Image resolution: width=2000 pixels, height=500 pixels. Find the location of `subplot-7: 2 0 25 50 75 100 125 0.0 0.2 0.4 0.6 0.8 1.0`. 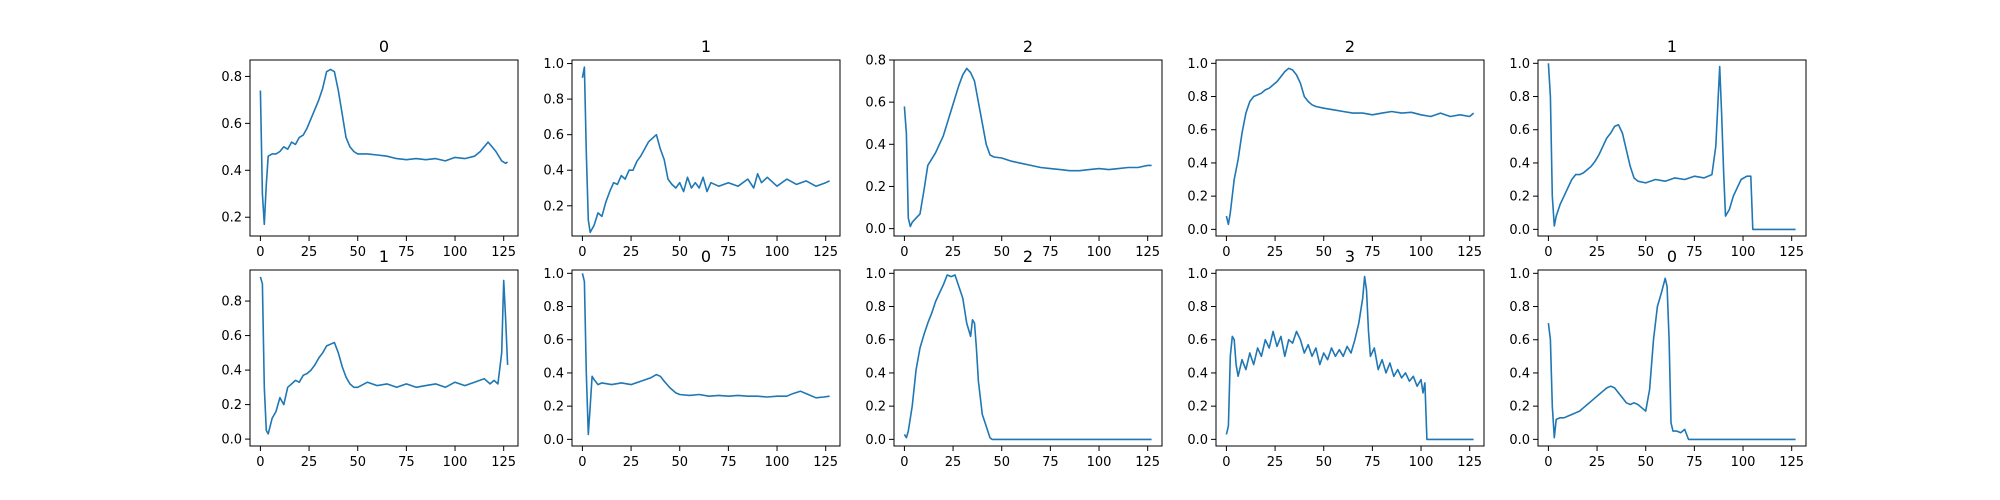

subplot-7: 2 0 25 50 75 100 125 0.0 0.2 0.4 0.6 0.8 1.0 is located at coordinates (1014, 358).